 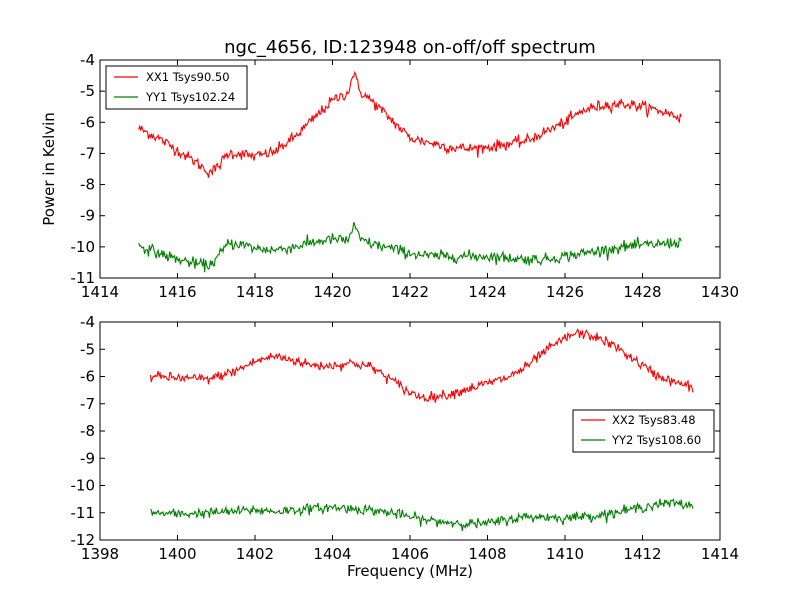 I want to click on top-xtick-label: 1416, so click(x=177, y=292).